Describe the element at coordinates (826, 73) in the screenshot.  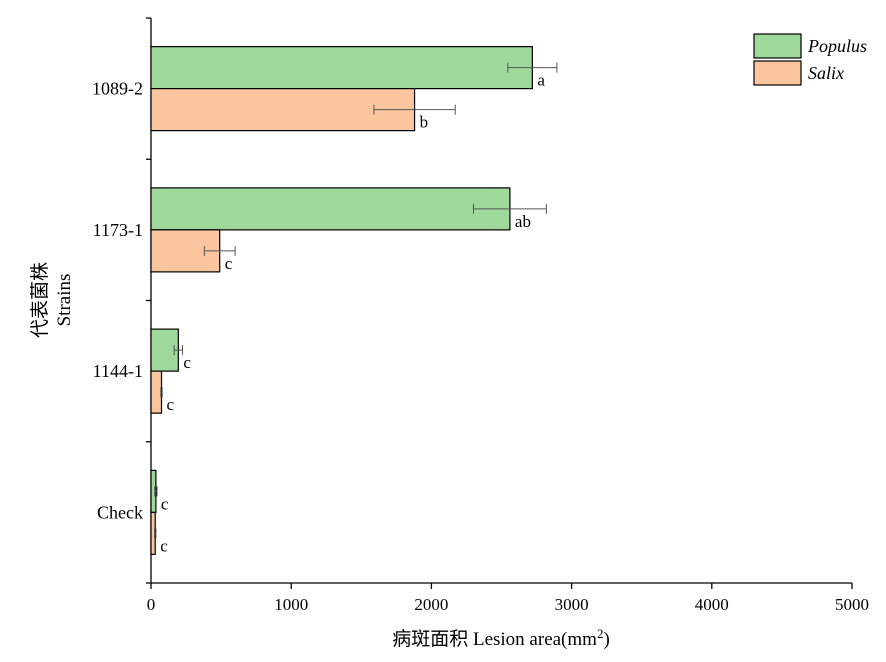
I see `legend-label: Salix` at that location.